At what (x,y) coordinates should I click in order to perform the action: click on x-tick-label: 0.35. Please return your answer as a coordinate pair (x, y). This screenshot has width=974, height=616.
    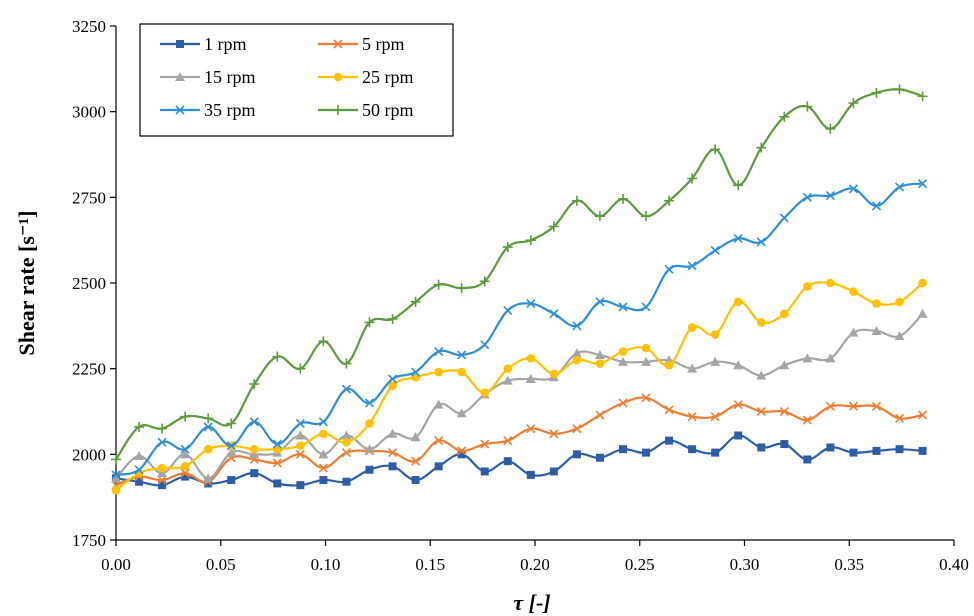
    Looking at the image, I should click on (849, 564).